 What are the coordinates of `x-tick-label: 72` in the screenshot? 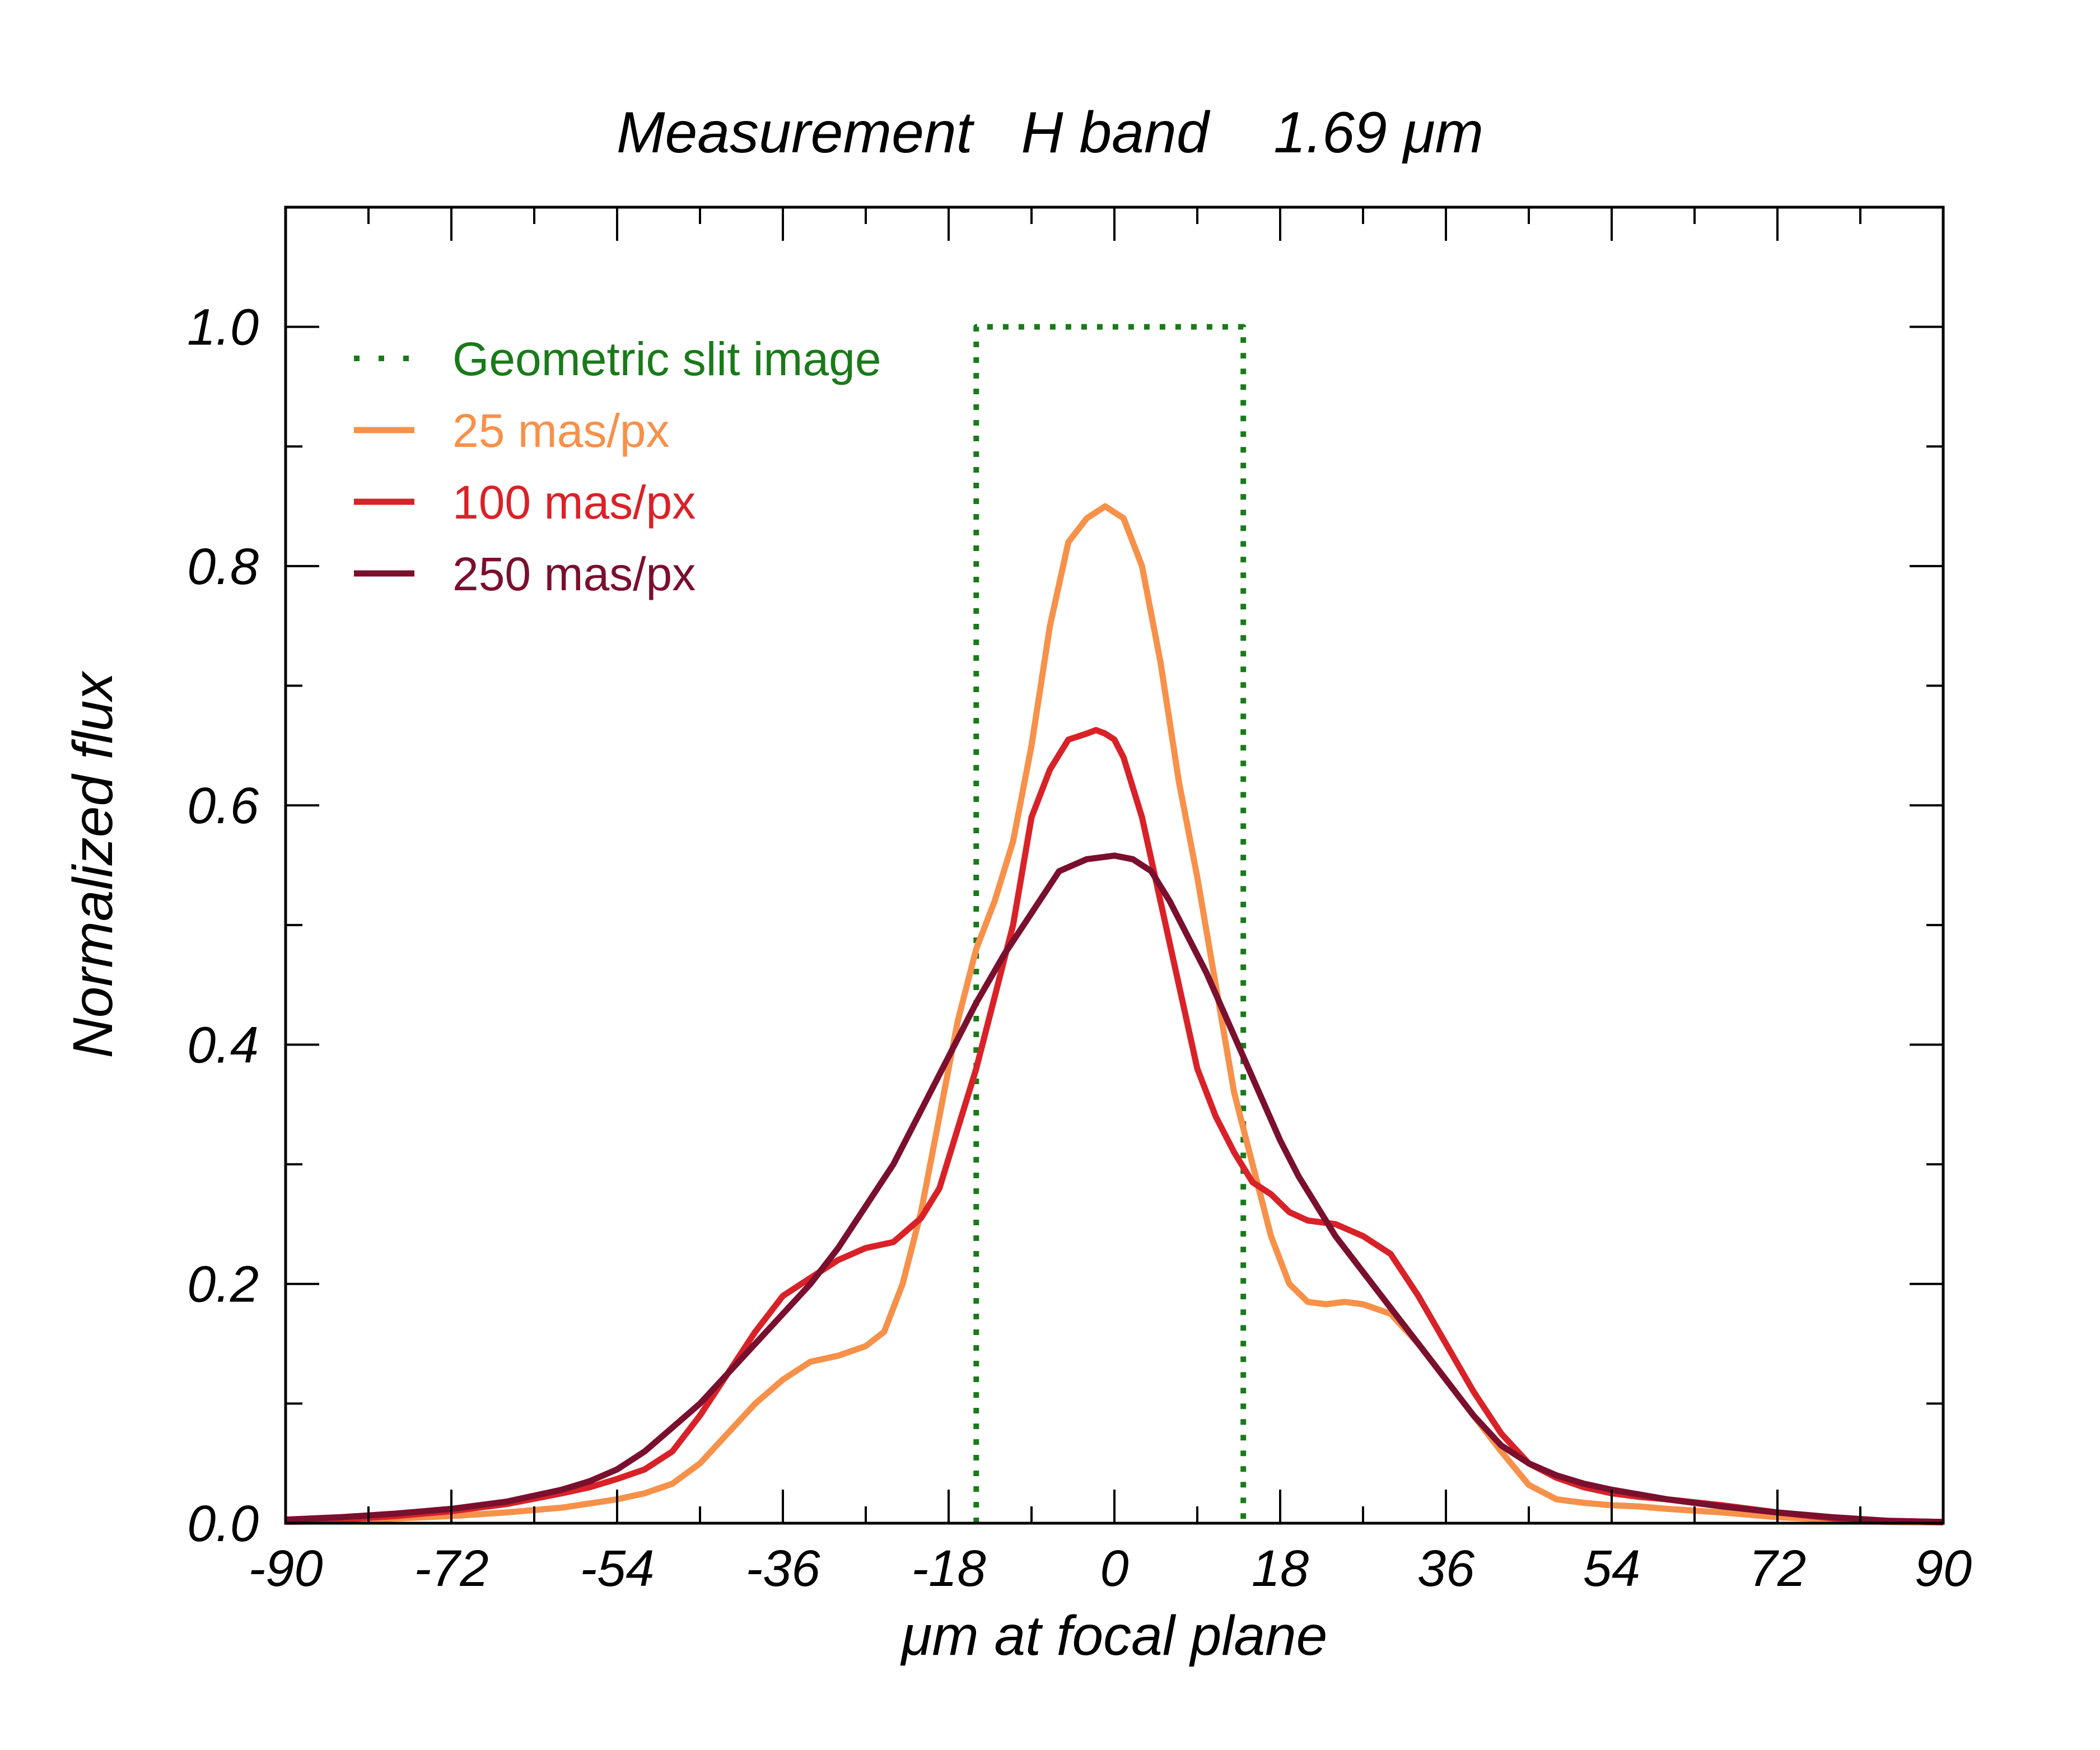 It's located at (1778, 1569).